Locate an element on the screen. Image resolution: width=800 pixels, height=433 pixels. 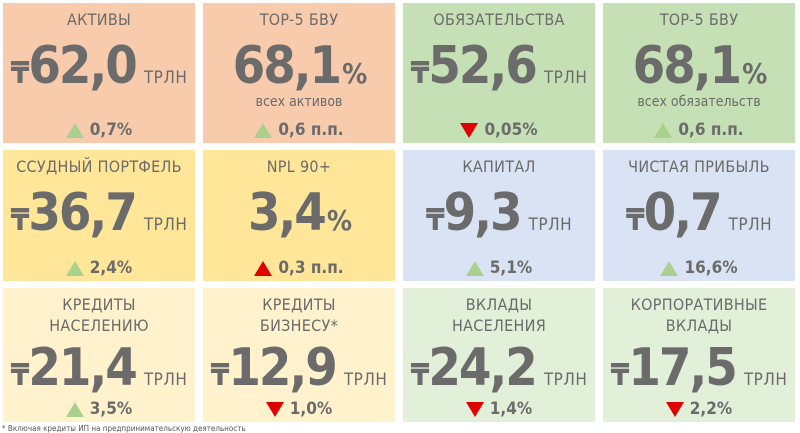
change-indicator: 1,0% is located at coordinates (299, 409).